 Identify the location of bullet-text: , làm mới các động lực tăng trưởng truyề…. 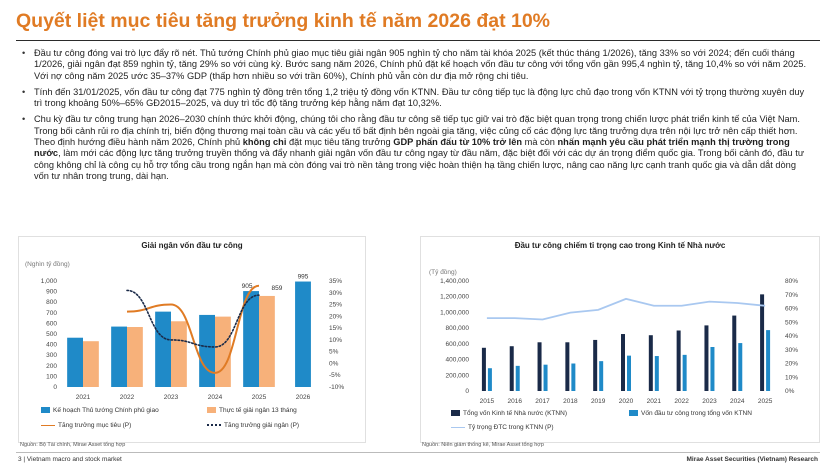
(419, 164).